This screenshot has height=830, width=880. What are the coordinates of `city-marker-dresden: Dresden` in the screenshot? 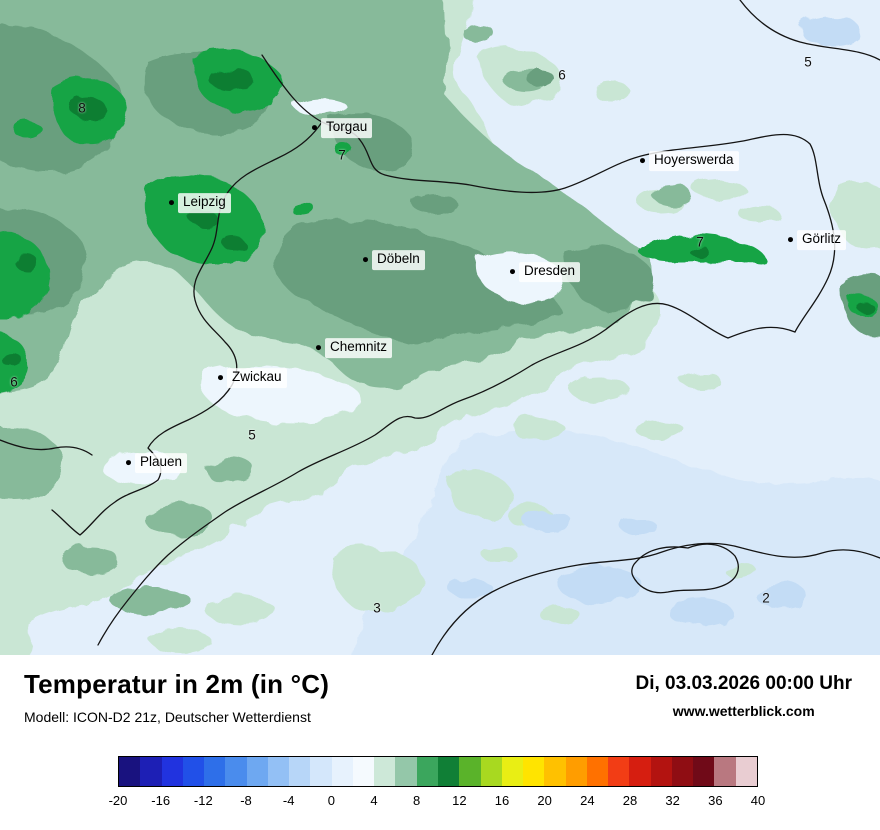 It's located at (545, 272).